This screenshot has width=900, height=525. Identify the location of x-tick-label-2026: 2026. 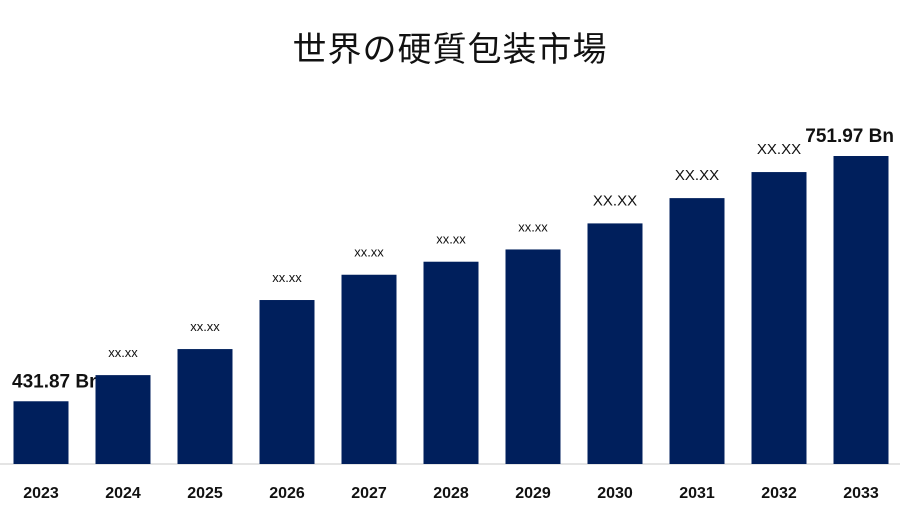
(287, 493).